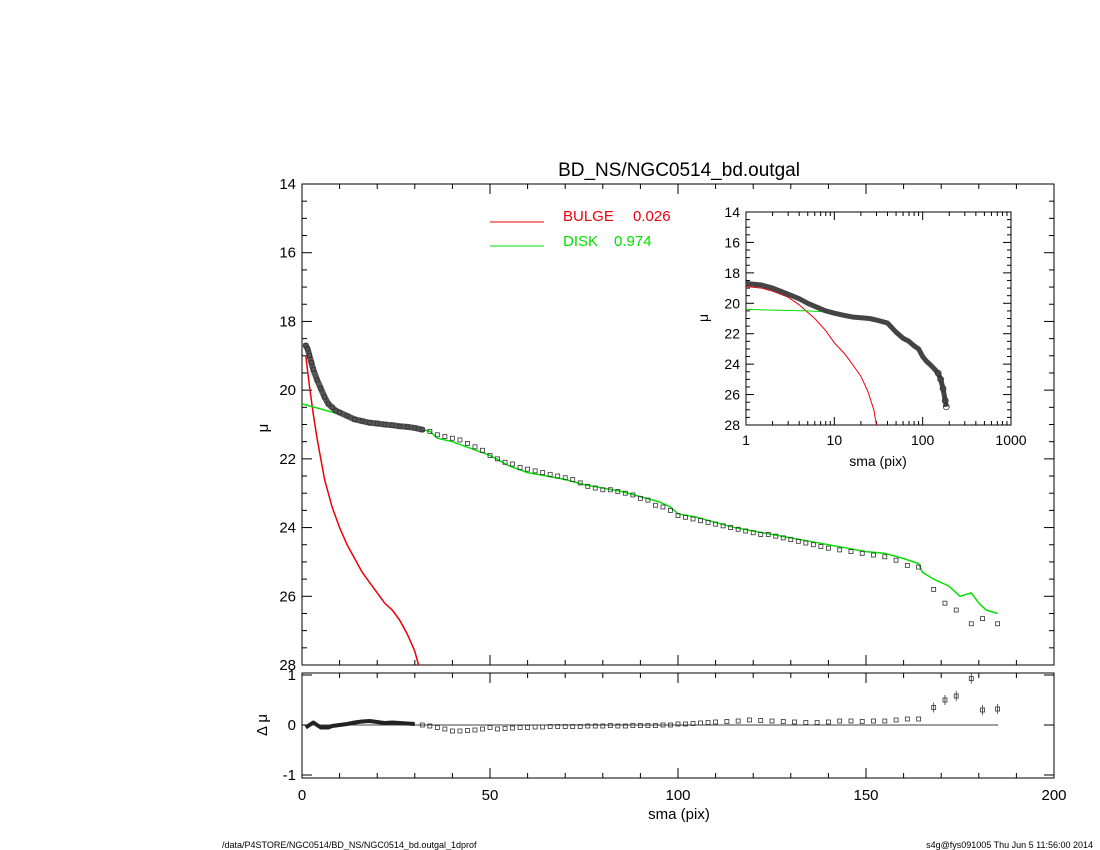  Describe the element at coordinates (732, 425) in the screenshot. I see `inset-y-tick-label: 28` at that location.